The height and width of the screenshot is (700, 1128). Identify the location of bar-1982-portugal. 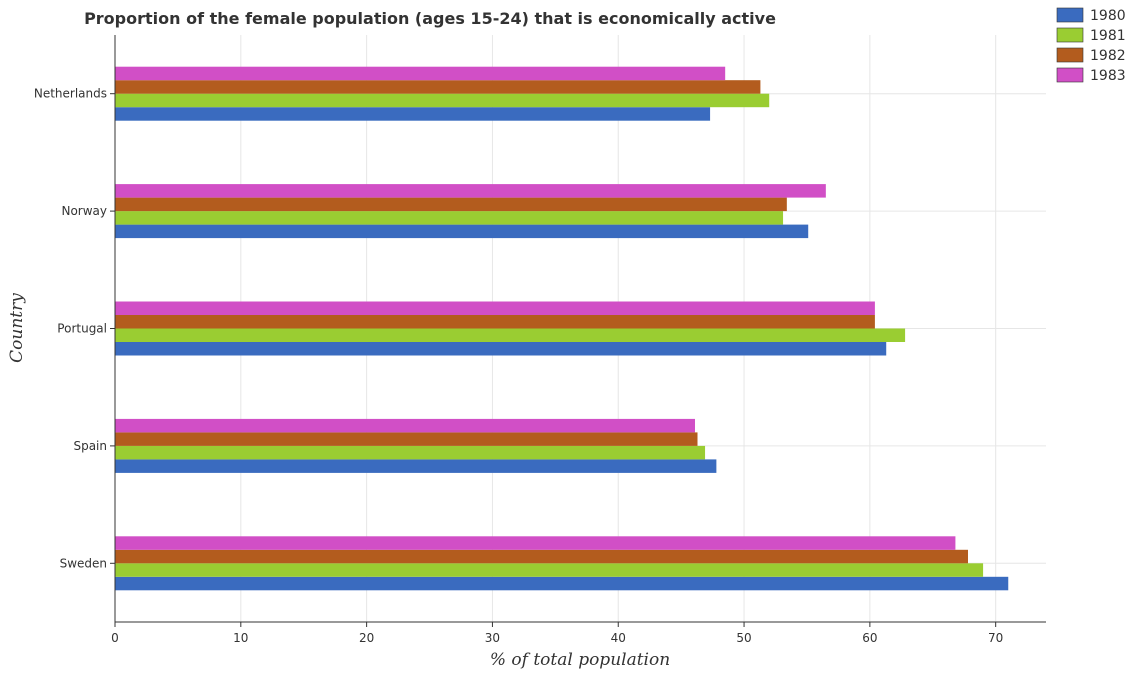
(495, 322).